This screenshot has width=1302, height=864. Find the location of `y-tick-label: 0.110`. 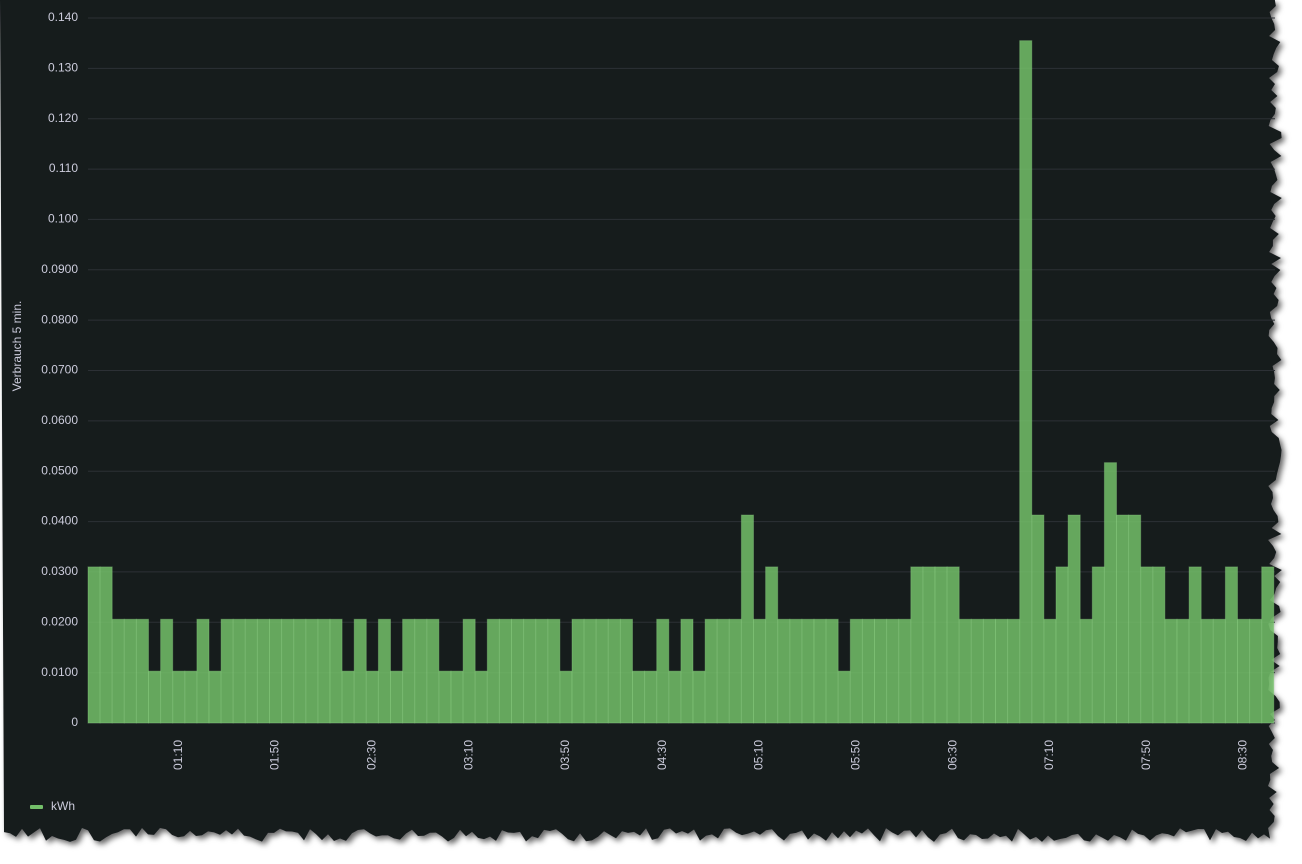

y-tick-label: 0.110 is located at coordinates (63, 168).